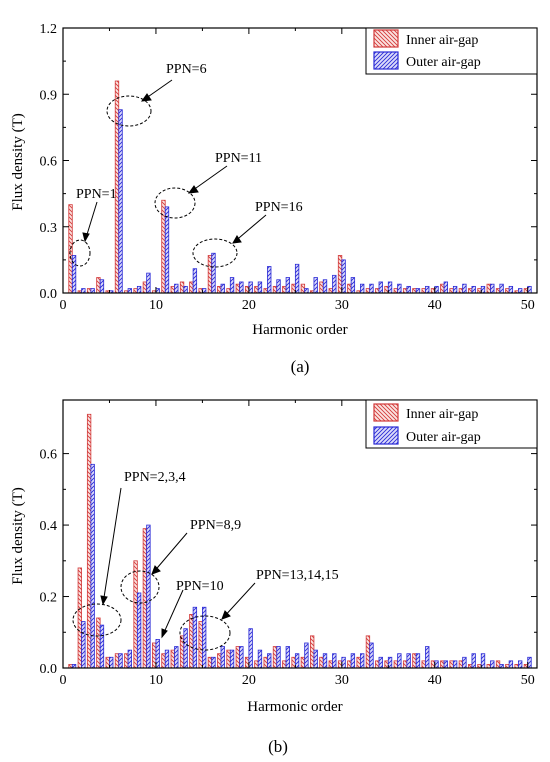 The image size is (550, 762). I want to click on bar-a-inner-h39, so click(423, 291).